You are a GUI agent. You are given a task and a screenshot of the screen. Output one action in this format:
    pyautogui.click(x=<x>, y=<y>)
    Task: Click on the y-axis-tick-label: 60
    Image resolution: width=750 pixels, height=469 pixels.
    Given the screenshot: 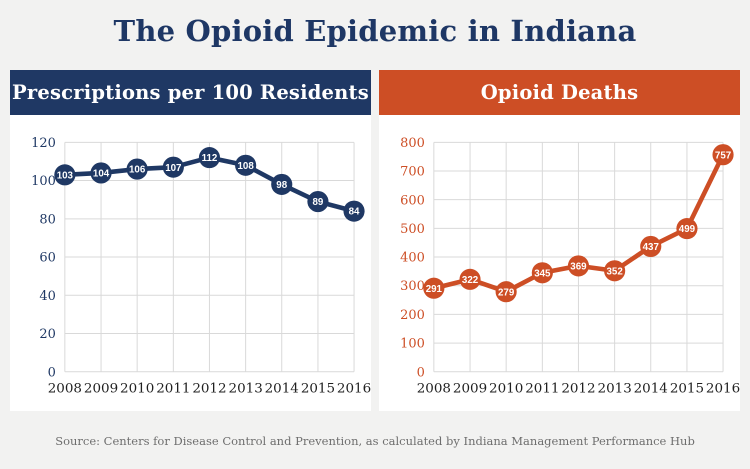 What is the action you would take?
    pyautogui.click(x=47, y=258)
    